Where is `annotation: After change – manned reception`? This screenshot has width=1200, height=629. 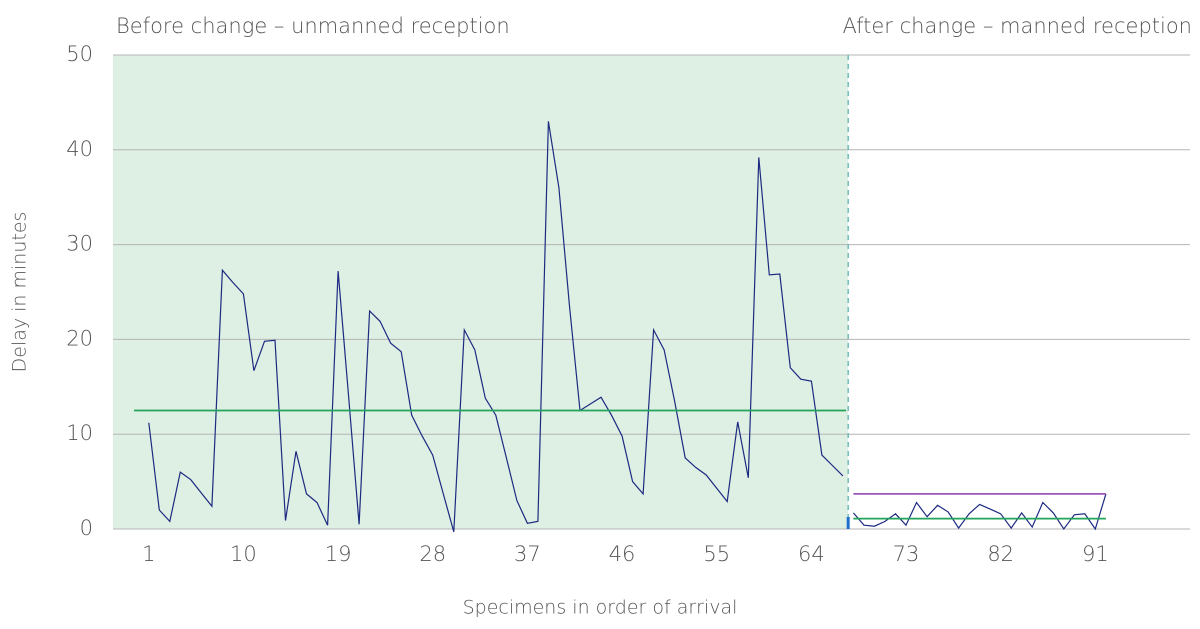
annotation: After change – manned reception is located at coordinates (1018, 26).